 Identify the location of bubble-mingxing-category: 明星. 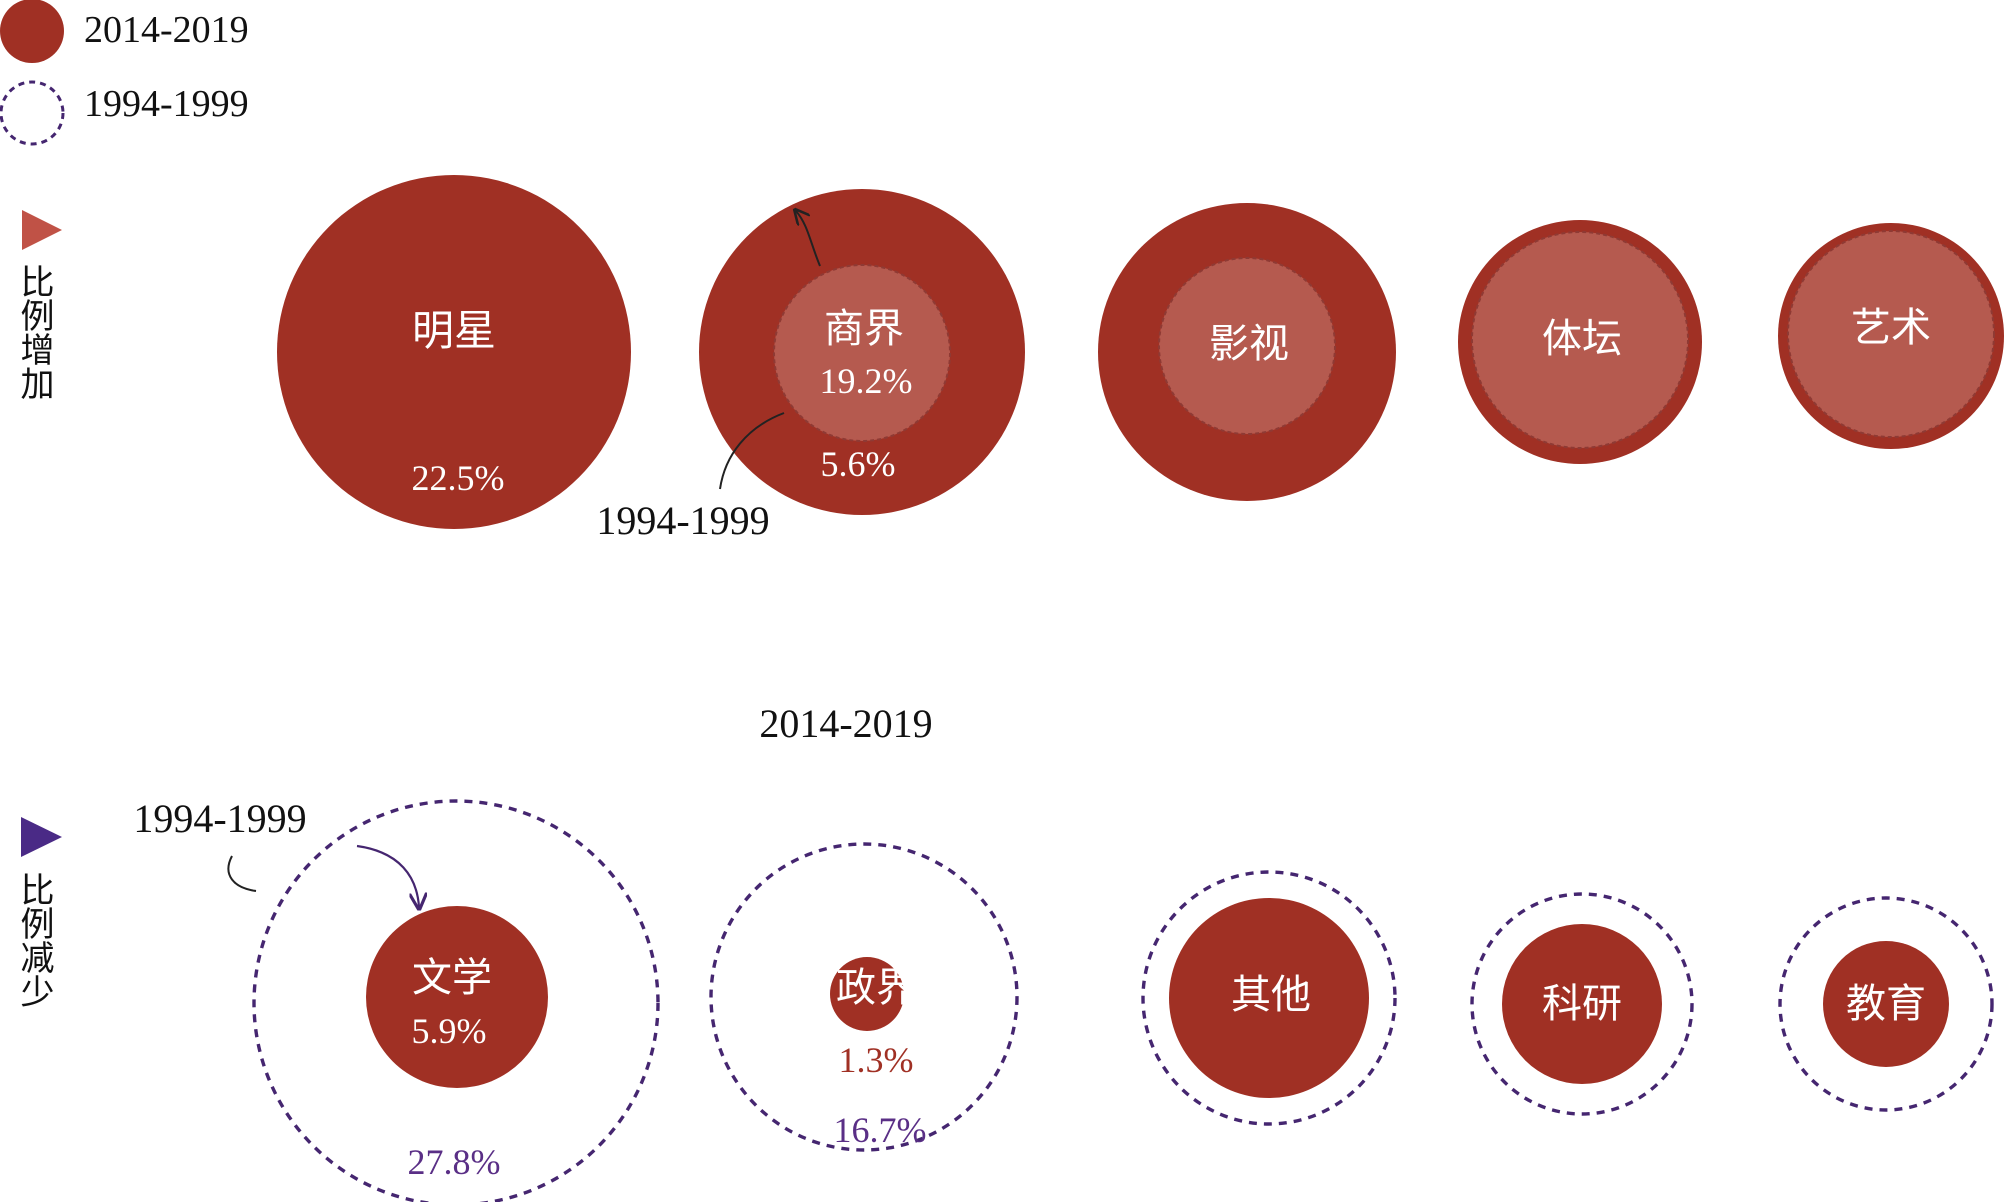
(454, 330).